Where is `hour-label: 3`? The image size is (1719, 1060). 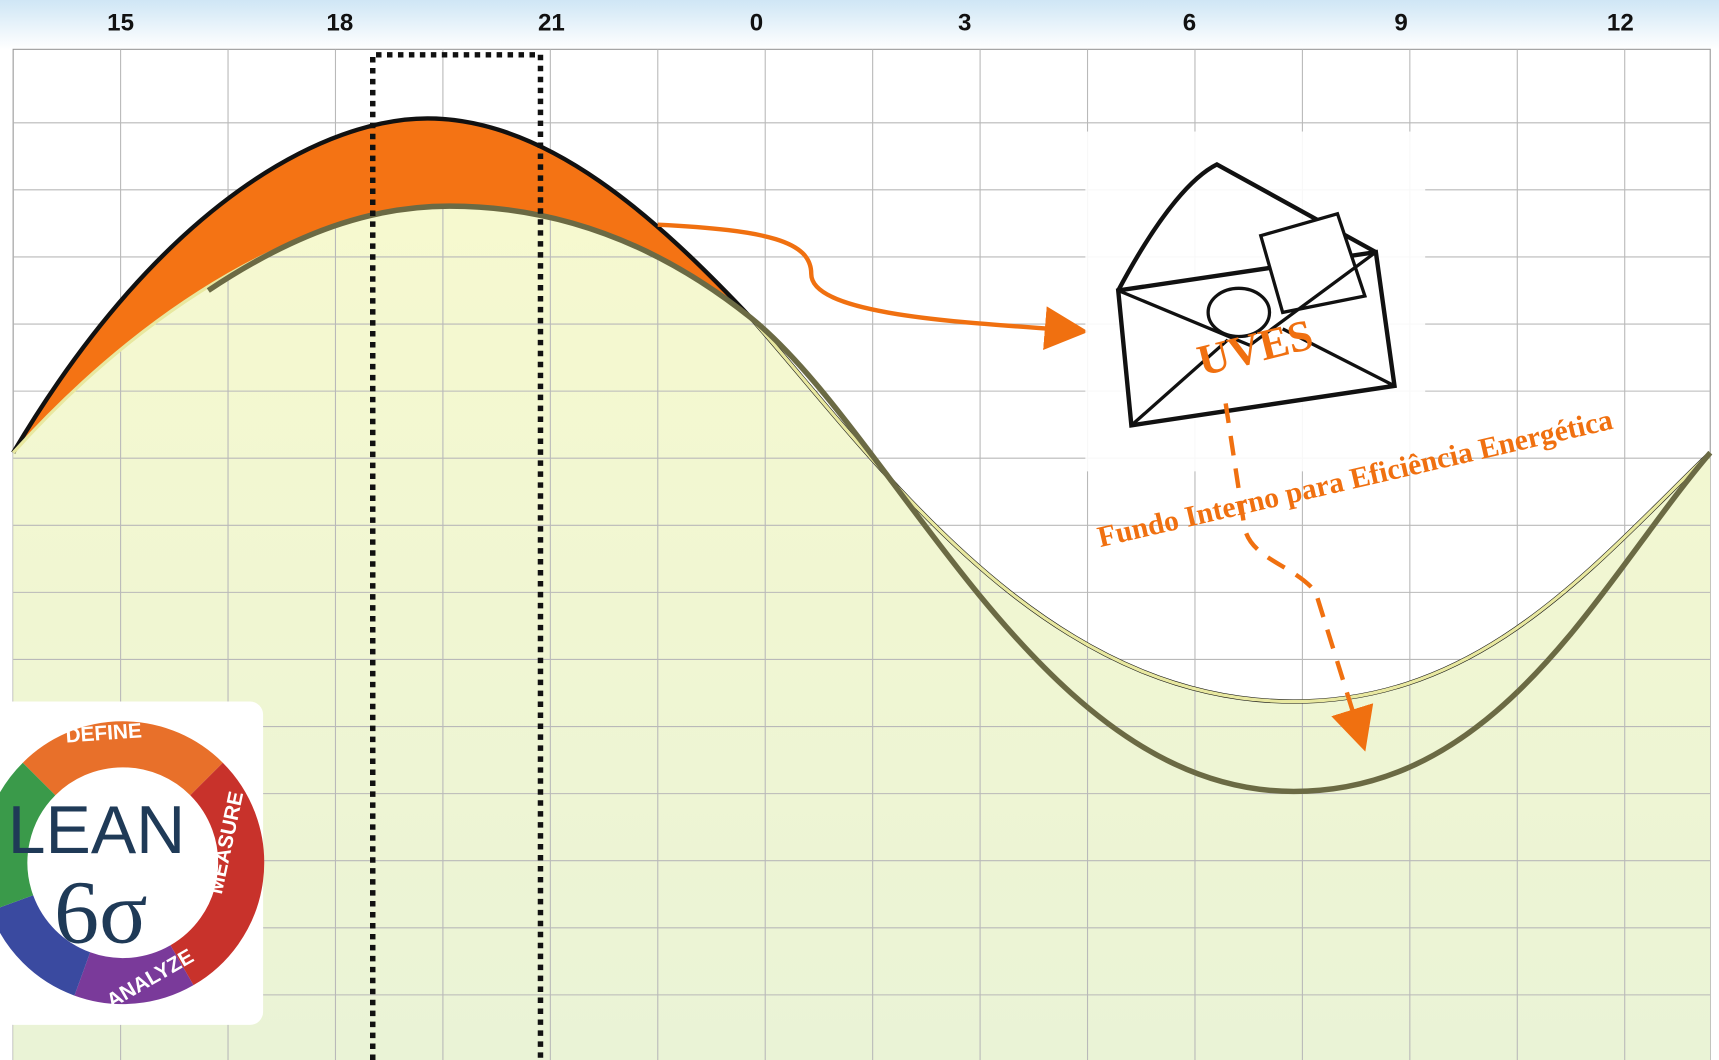 hour-label: 3 is located at coordinates (964, 22).